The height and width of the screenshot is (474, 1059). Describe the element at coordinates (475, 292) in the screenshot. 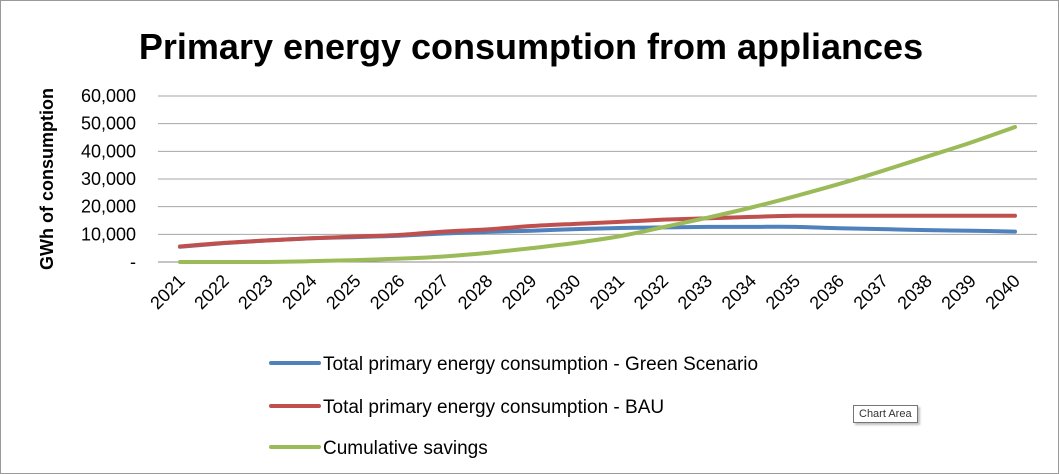

I see `x-tick-label: 2028` at that location.